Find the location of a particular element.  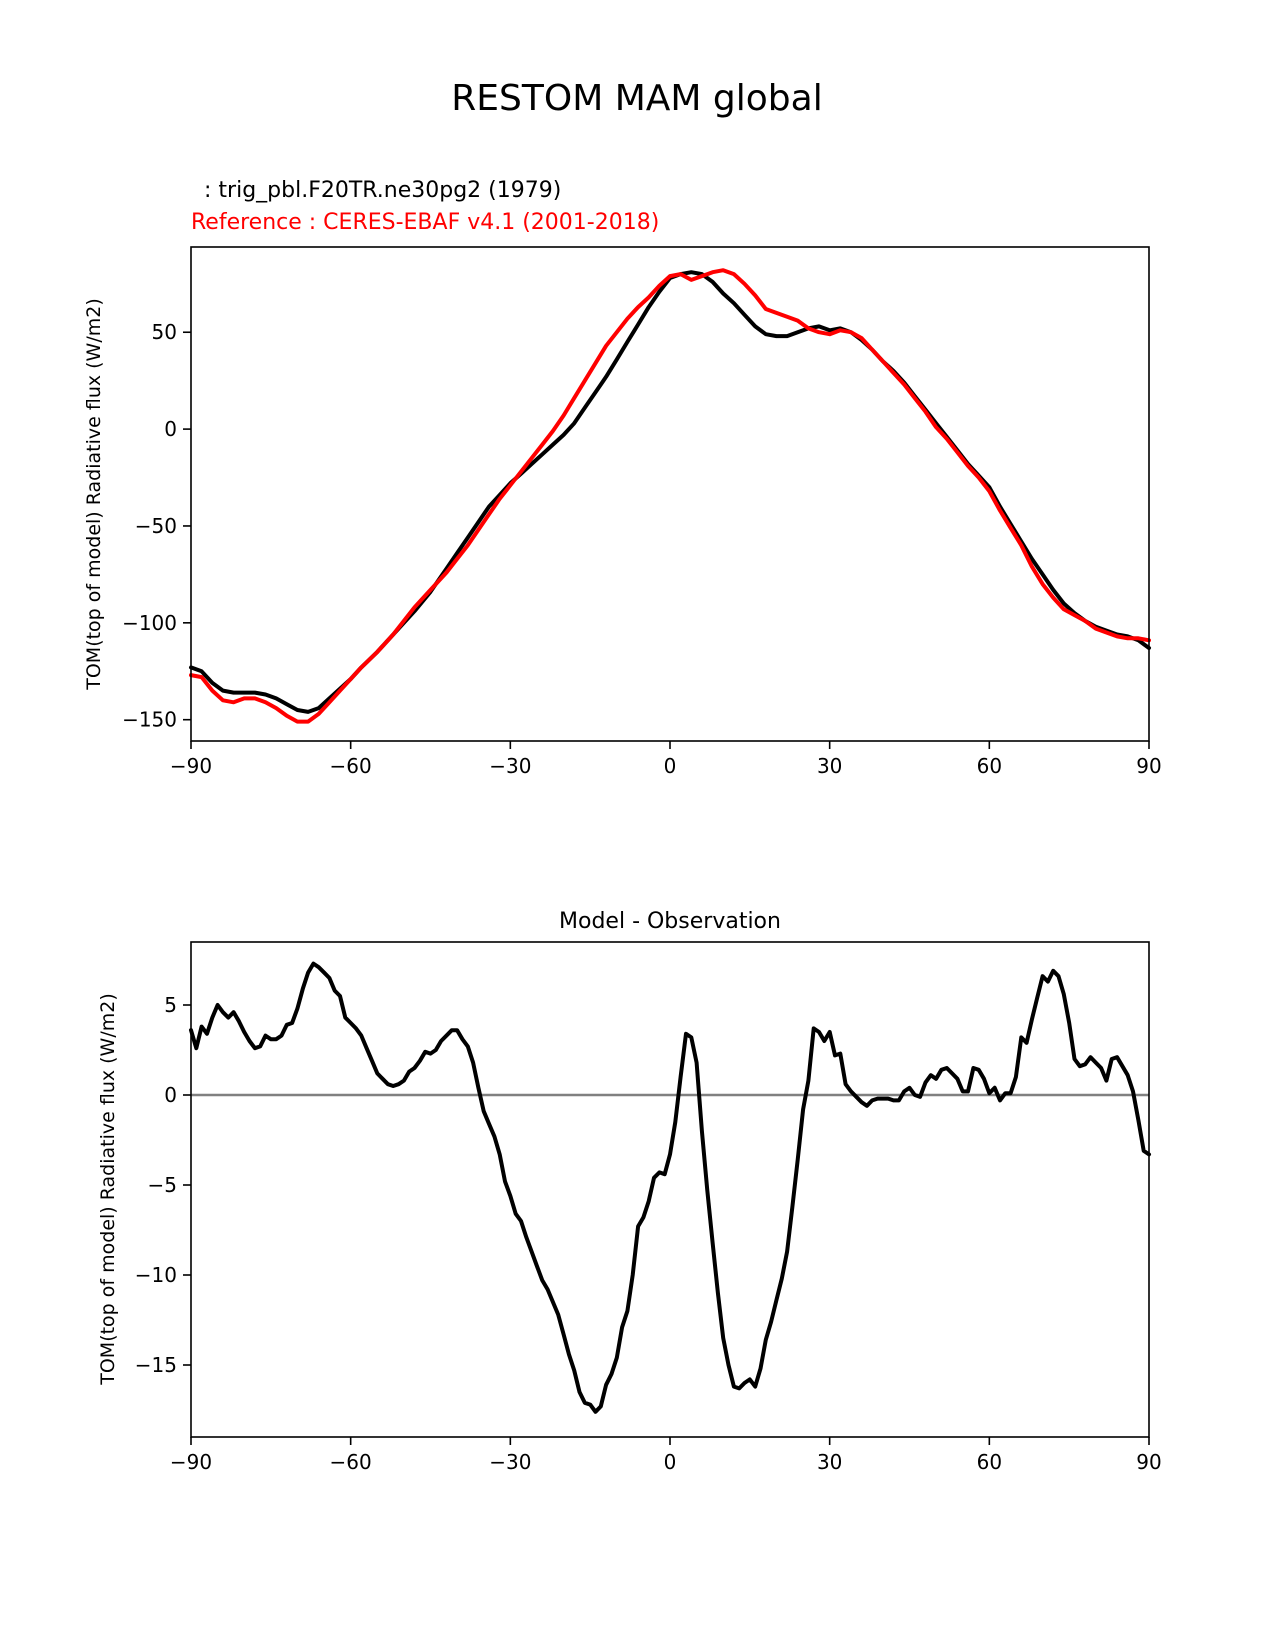

top-y-axis: −150 −100 −50 0 50 is located at coordinates (156, 526).